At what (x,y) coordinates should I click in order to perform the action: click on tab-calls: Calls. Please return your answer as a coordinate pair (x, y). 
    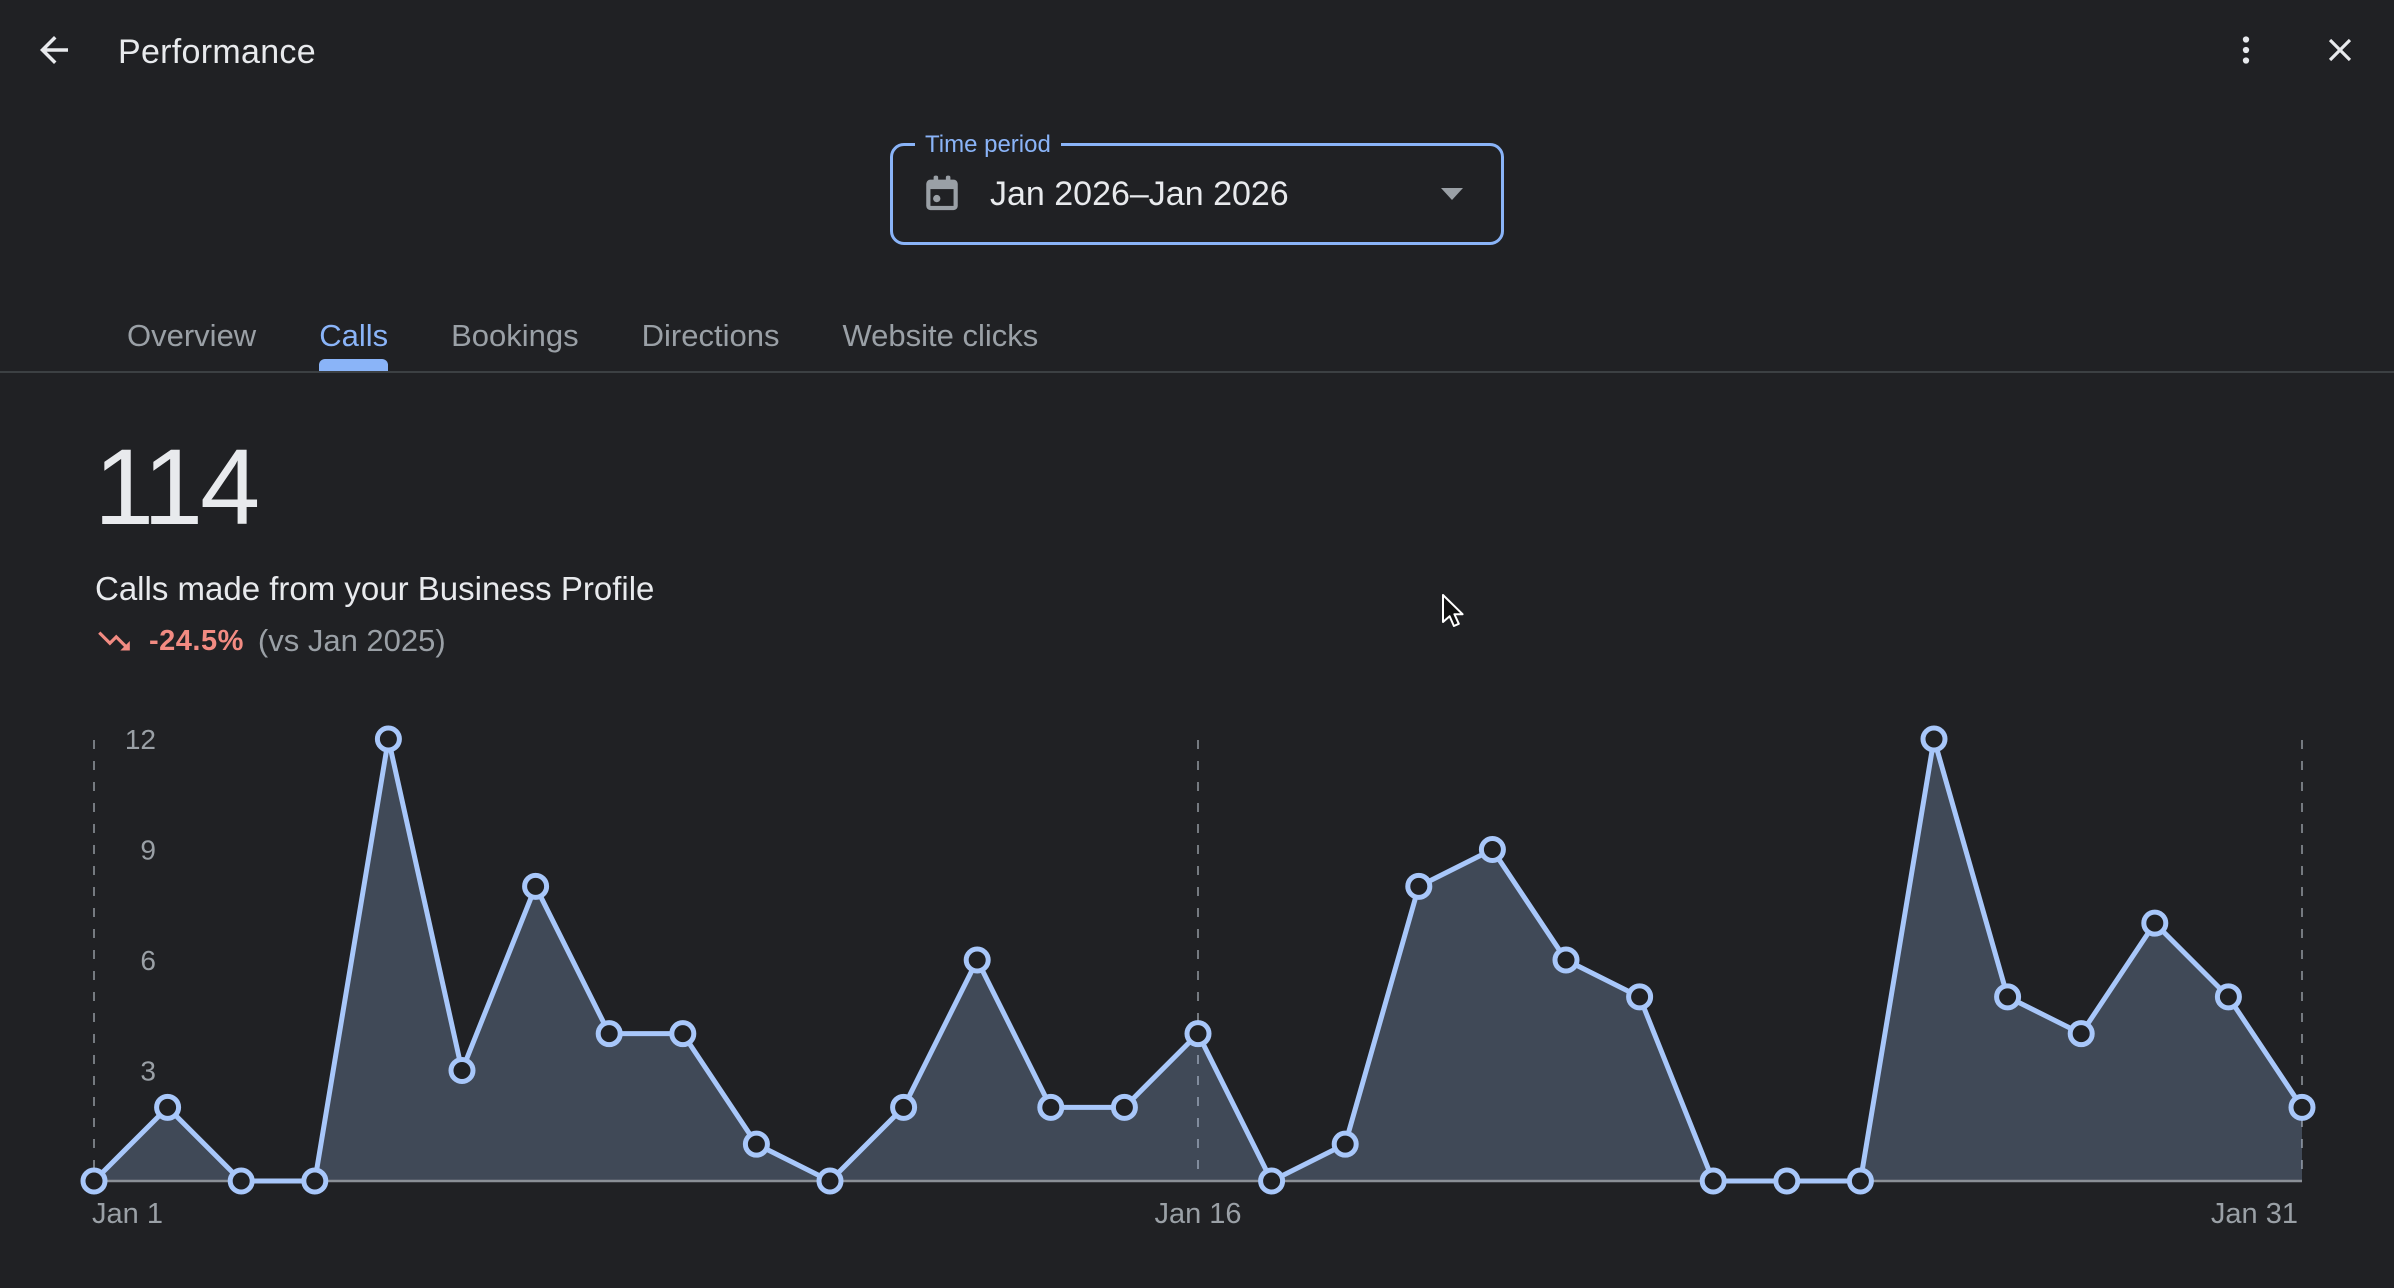
    Looking at the image, I should click on (353, 335).